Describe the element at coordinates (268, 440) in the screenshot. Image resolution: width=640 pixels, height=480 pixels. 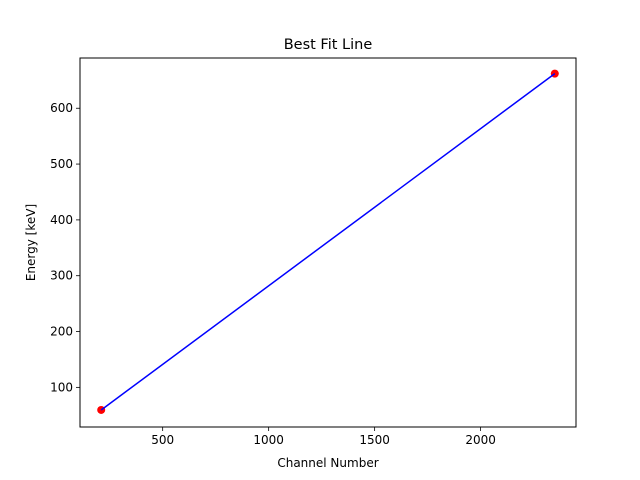
I see `x-tick-label: 1000` at that location.